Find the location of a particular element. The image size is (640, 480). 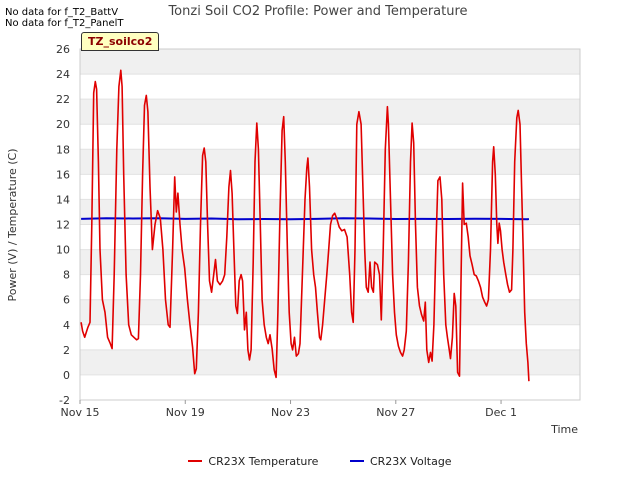

no-data-notice-panelt: No data for f_T2_PanelT is located at coordinates (64, 23).